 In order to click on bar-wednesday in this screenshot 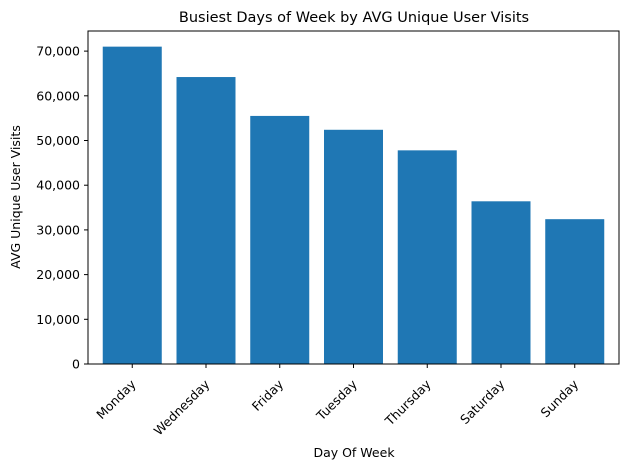, I will do `click(206, 220)`.